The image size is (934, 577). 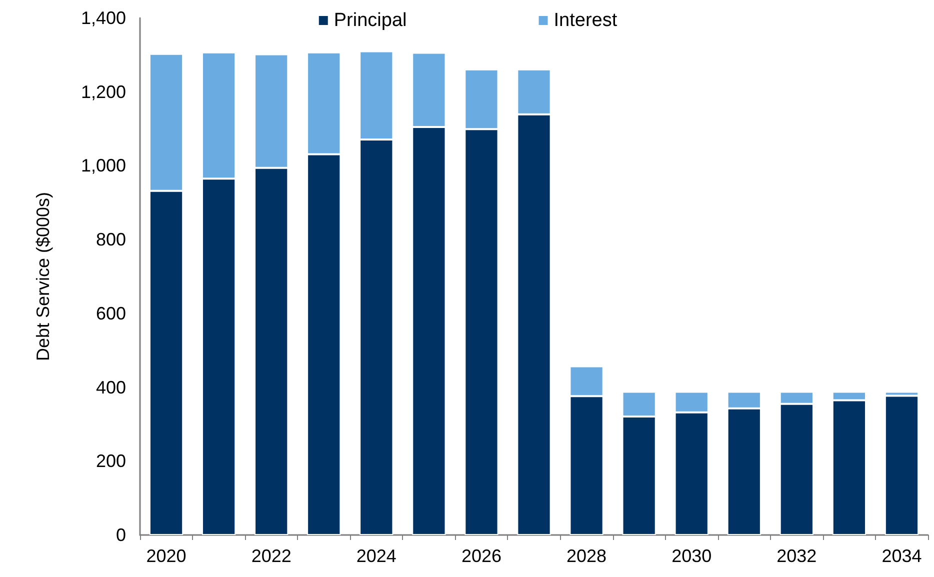 What do you see at coordinates (796, 556) in the screenshot?
I see `x-tick-label: 2032` at bounding box center [796, 556].